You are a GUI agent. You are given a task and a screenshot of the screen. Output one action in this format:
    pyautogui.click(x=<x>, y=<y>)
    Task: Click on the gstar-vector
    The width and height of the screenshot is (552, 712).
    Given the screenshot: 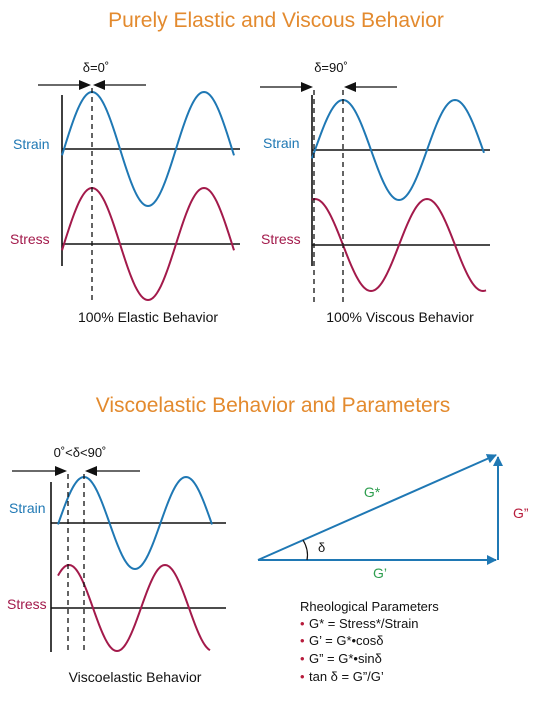 What is the action you would take?
    pyautogui.click(x=377, y=507)
    